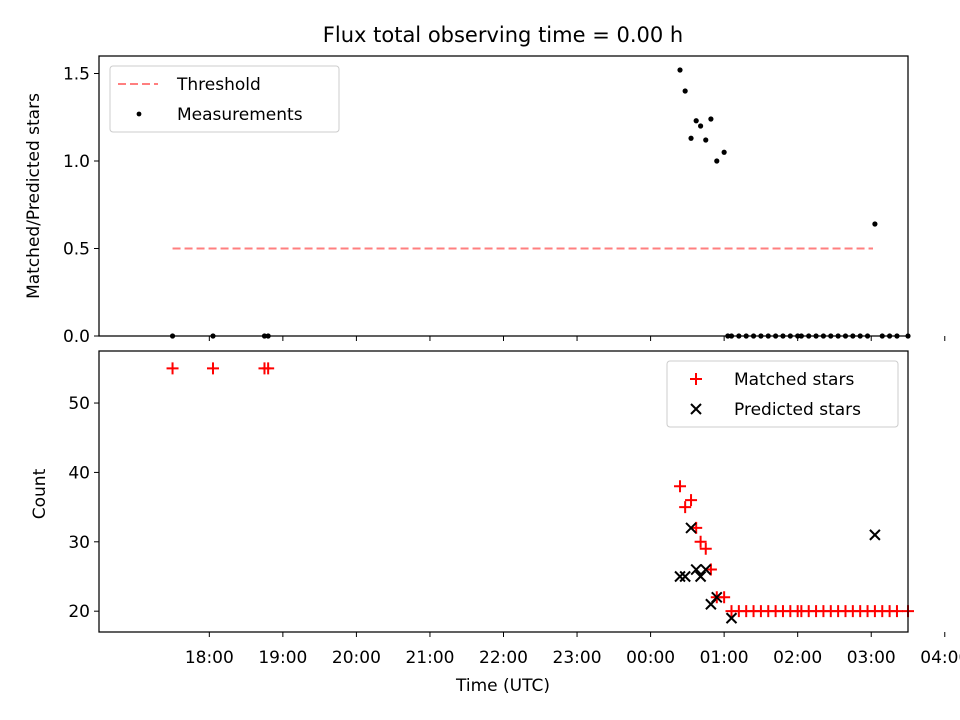 This screenshot has width=960, height=720. I want to click on x-axis-label: Time (UTC), so click(502, 686).